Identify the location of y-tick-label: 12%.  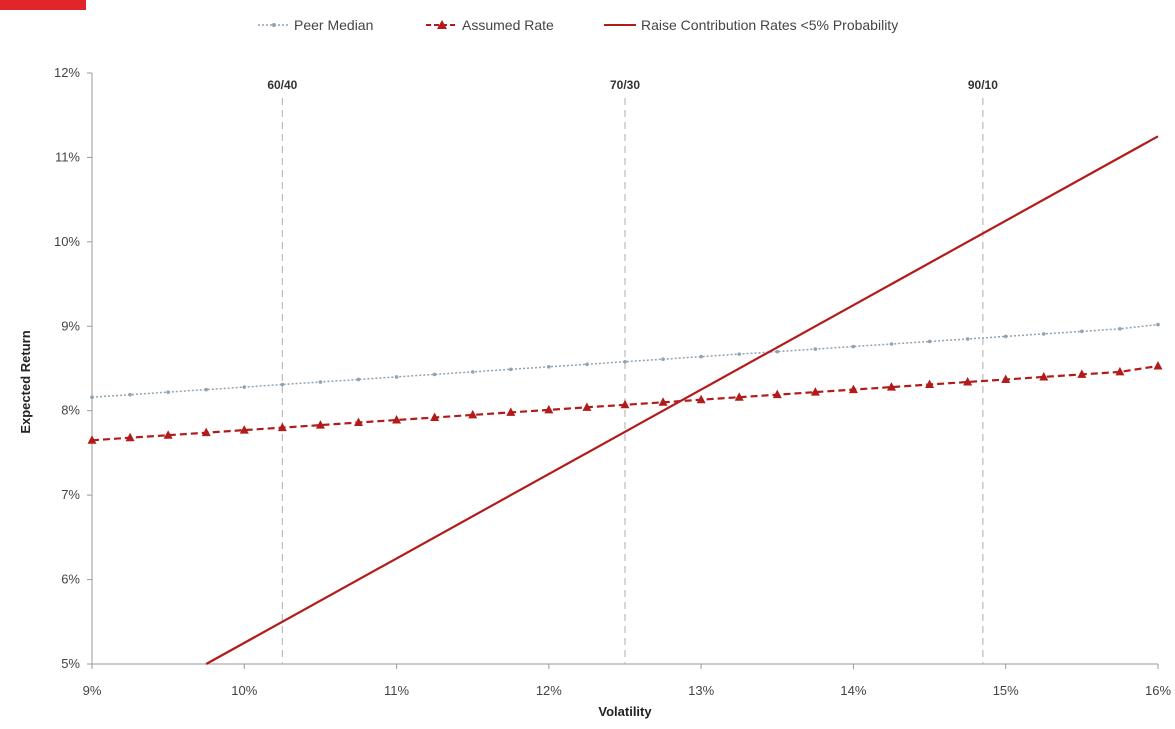
(67, 72).